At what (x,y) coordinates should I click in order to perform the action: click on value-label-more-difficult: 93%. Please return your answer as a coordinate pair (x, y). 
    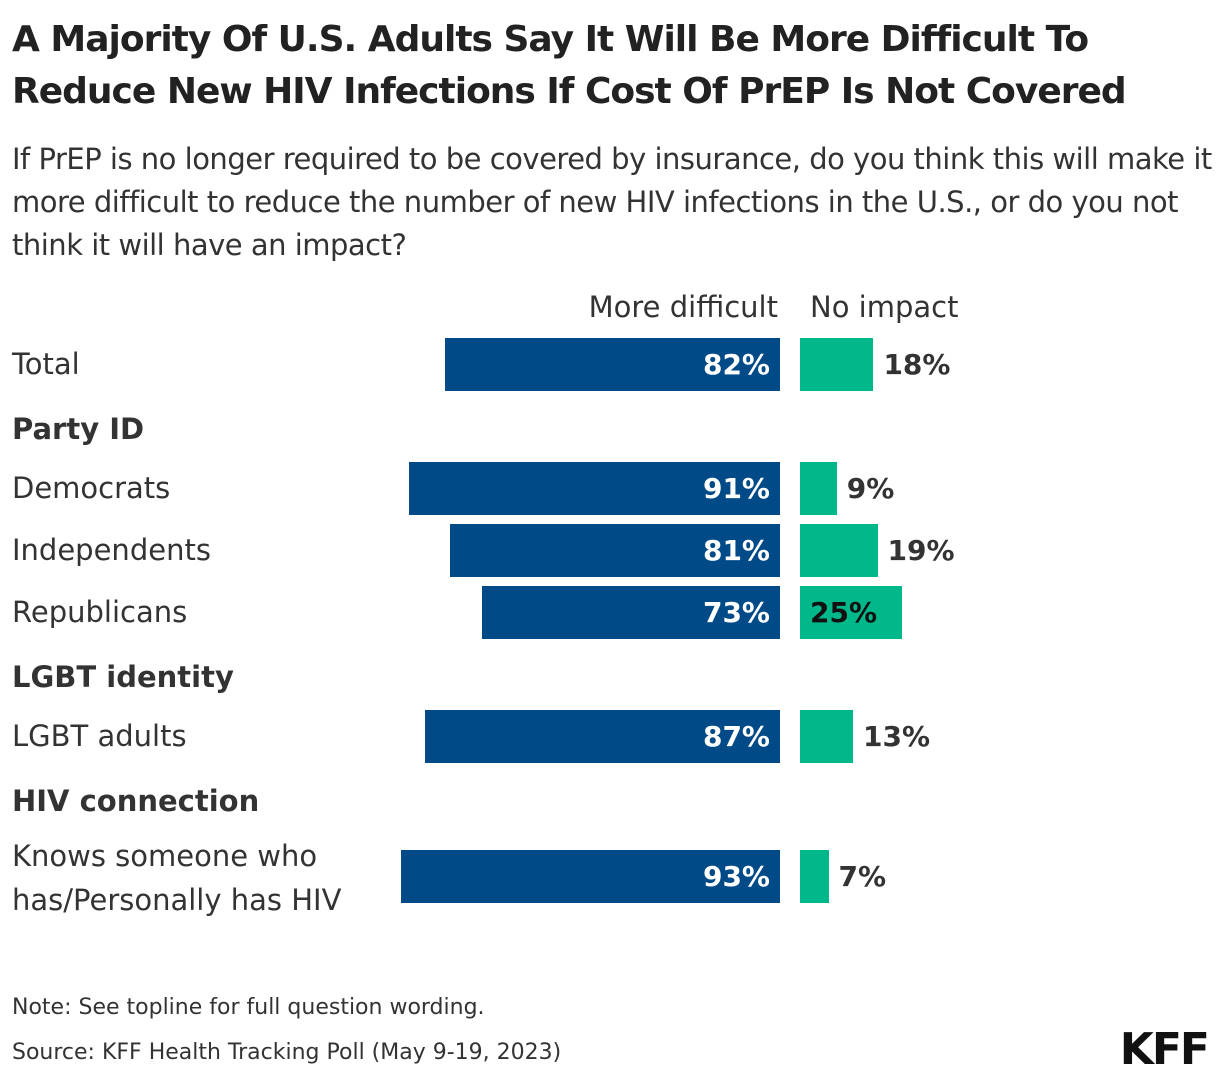
    Looking at the image, I should click on (736, 876).